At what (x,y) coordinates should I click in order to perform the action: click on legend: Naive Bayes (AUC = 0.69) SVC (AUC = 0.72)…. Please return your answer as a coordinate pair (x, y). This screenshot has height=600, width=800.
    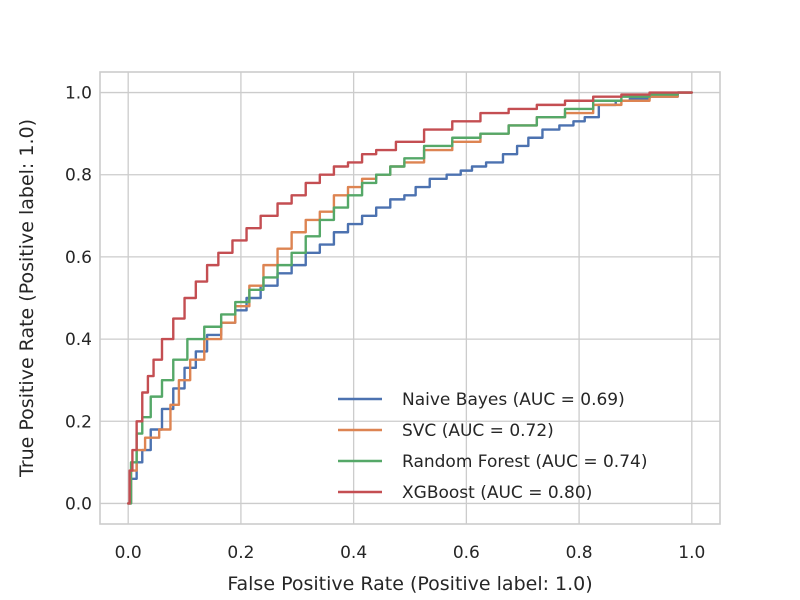
    Looking at the image, I should click on (492, 446).